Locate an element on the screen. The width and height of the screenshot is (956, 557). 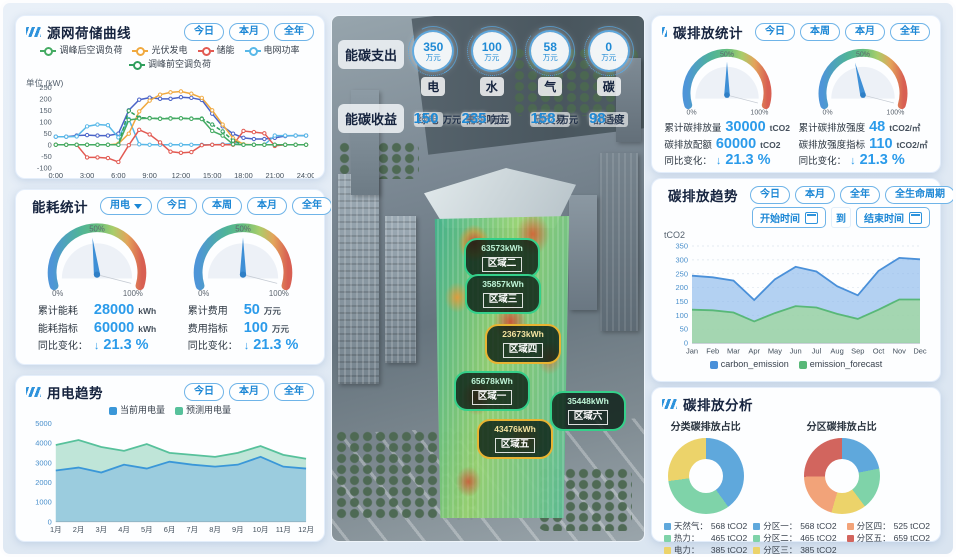
legend-item: 天然气： 568 tCO2 is located at coordinates (705, 526).